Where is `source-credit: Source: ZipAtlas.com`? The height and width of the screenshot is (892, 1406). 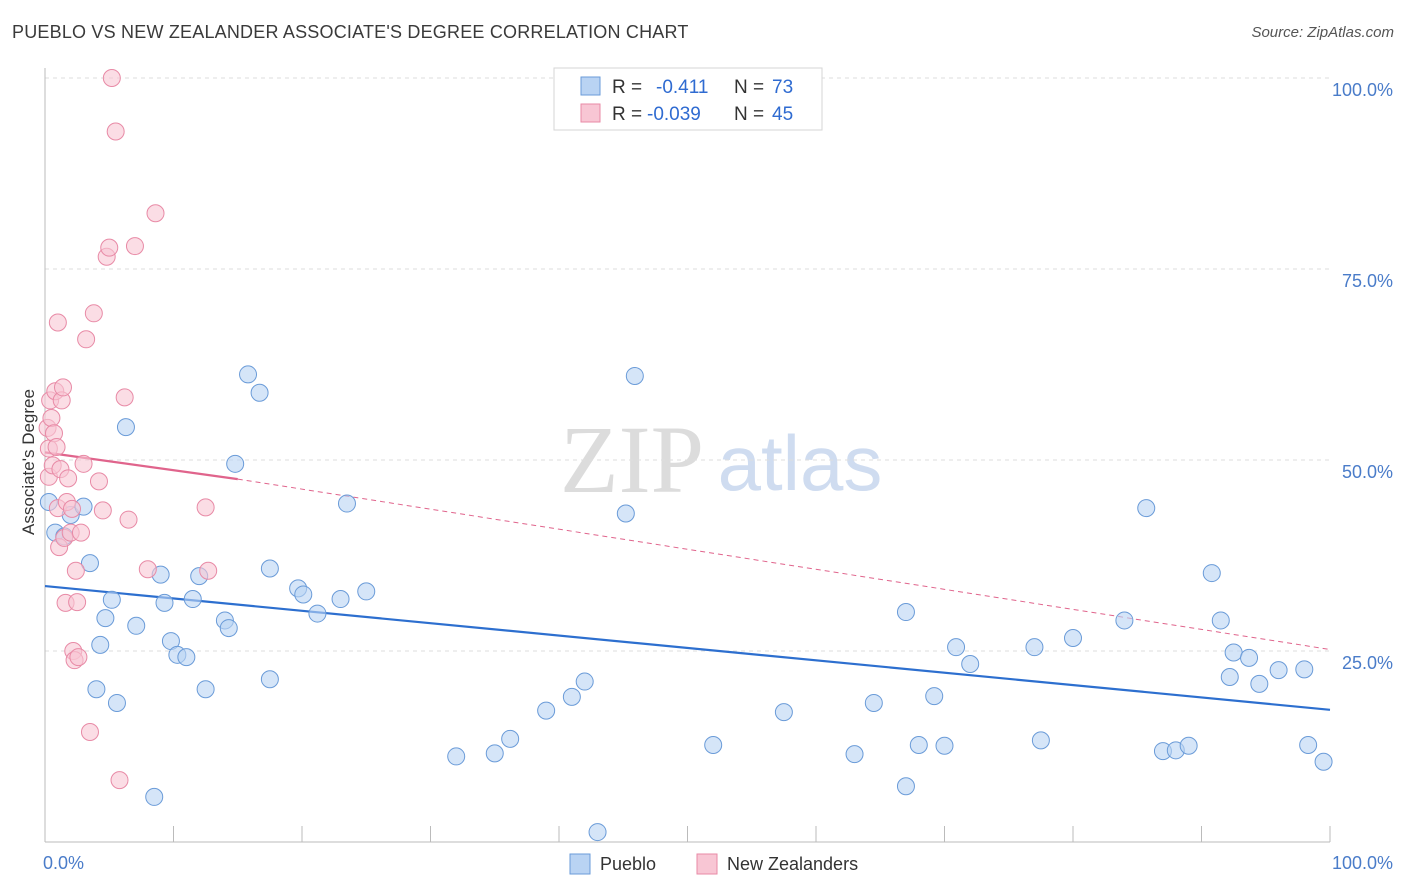 source-credit: Source: ZipAtlas.com is located at coordinates (1322, 32).